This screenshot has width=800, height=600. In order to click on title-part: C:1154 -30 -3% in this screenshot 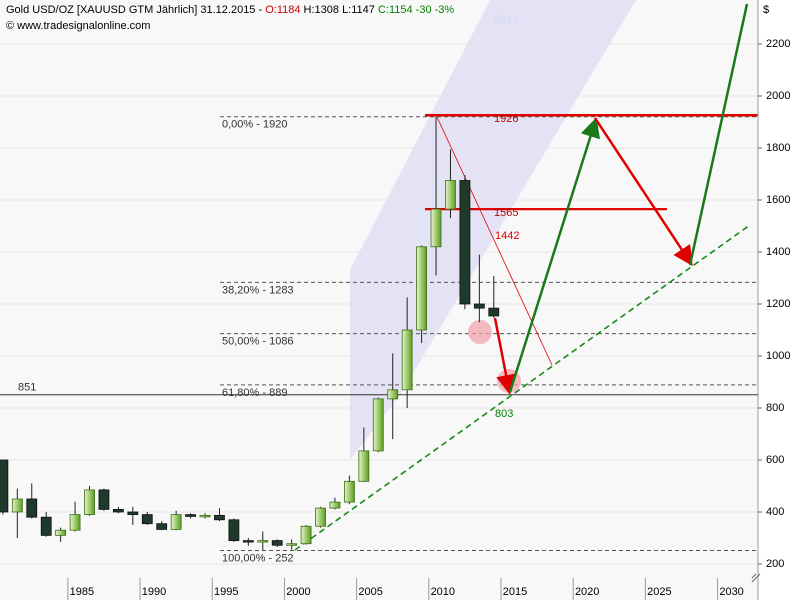, I will do `click(416, 10)`.